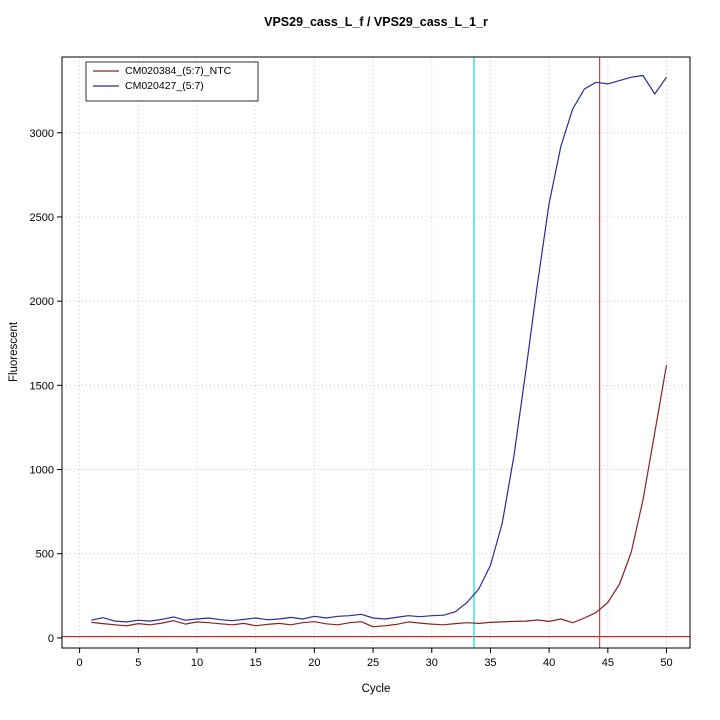  What do you see at coordinates (164, 86) in the screenshot?
I see `legend-label: CM020427_(5:7)` at bounding box center [164, 86].